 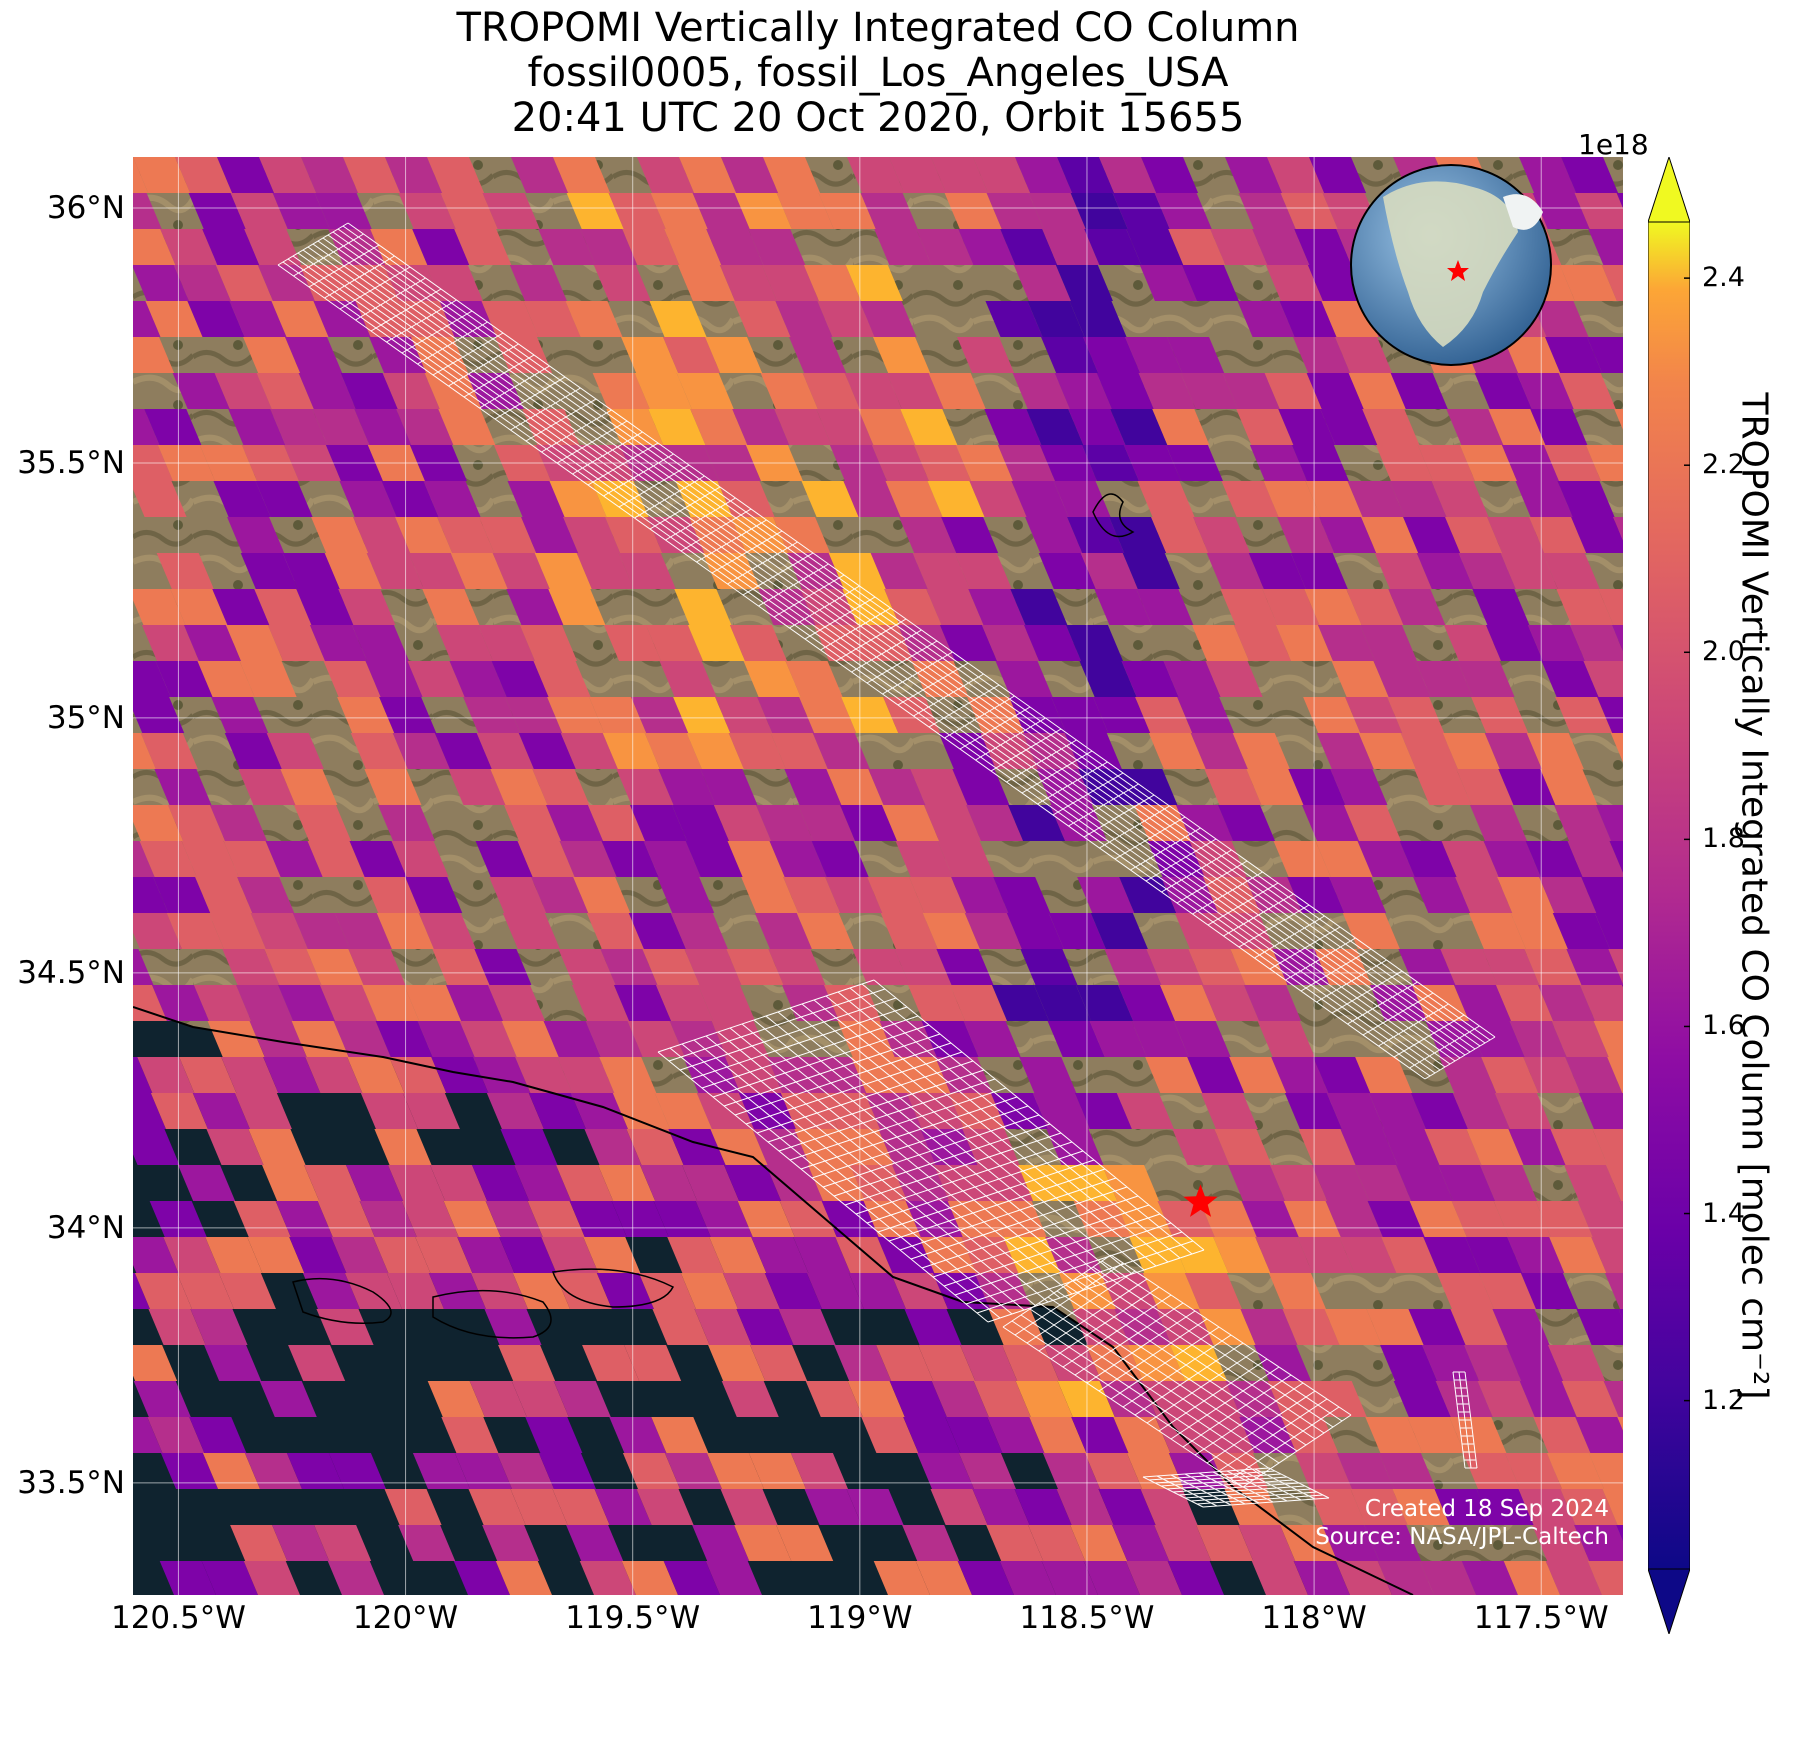 What do you see at coordinates (1087, 1618) in the screenshot?
I see `lon-tick-label: 118.5°W` at bounding box center [1087, 1618].